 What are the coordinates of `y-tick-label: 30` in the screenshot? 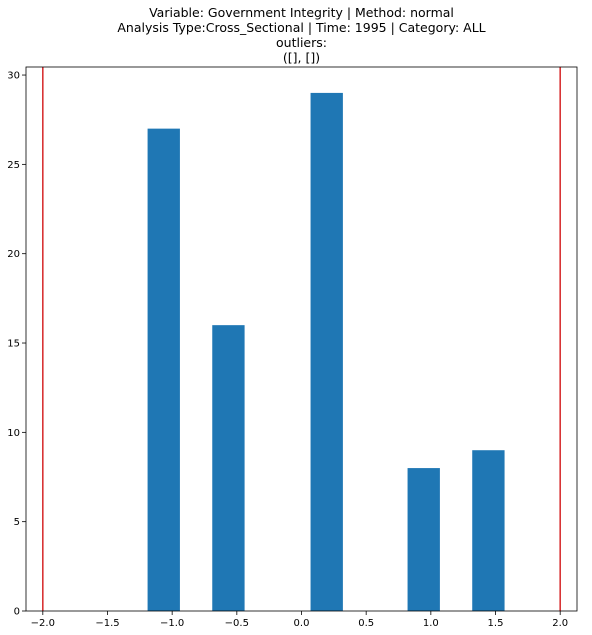 It's located at (13, 76).